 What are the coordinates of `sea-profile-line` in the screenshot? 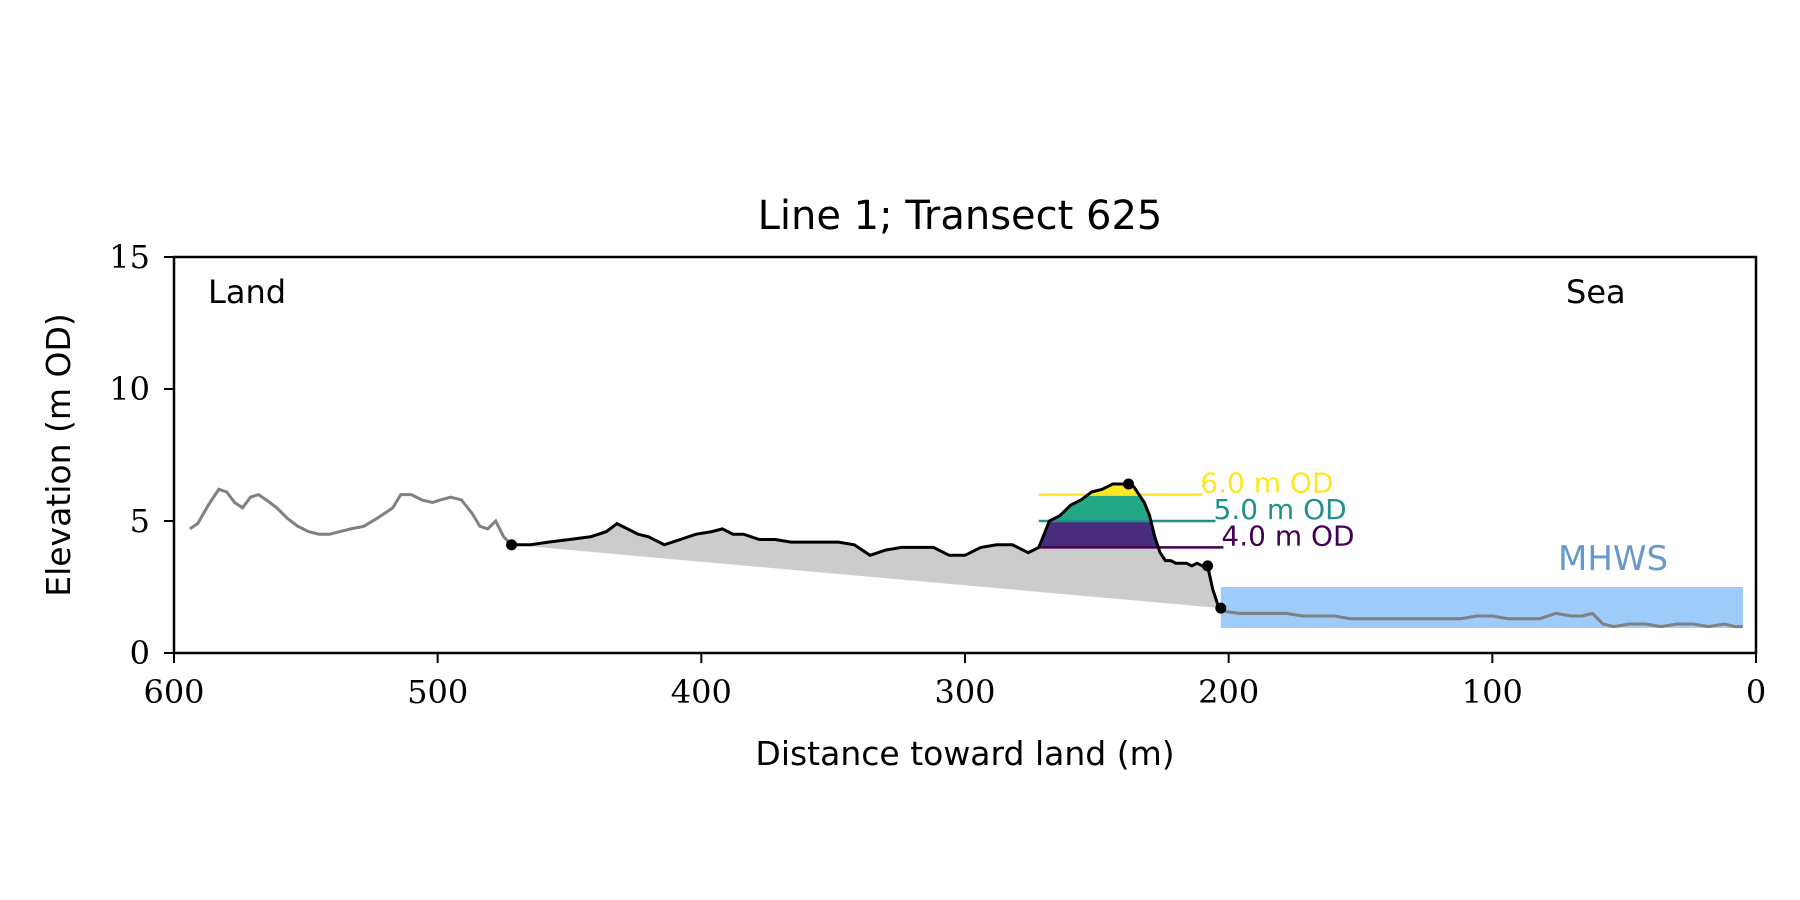 It's located at (1481, 619).